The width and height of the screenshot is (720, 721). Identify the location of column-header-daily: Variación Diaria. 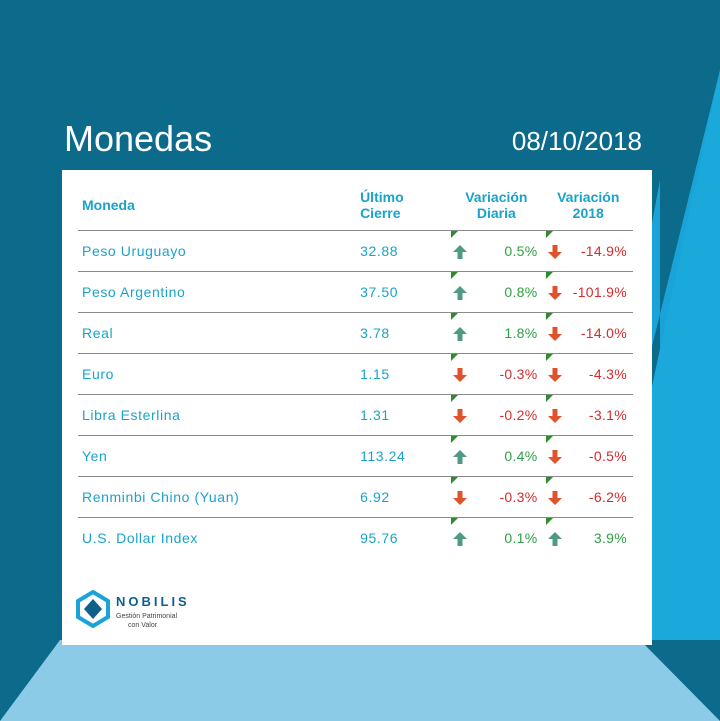
(496, 205).